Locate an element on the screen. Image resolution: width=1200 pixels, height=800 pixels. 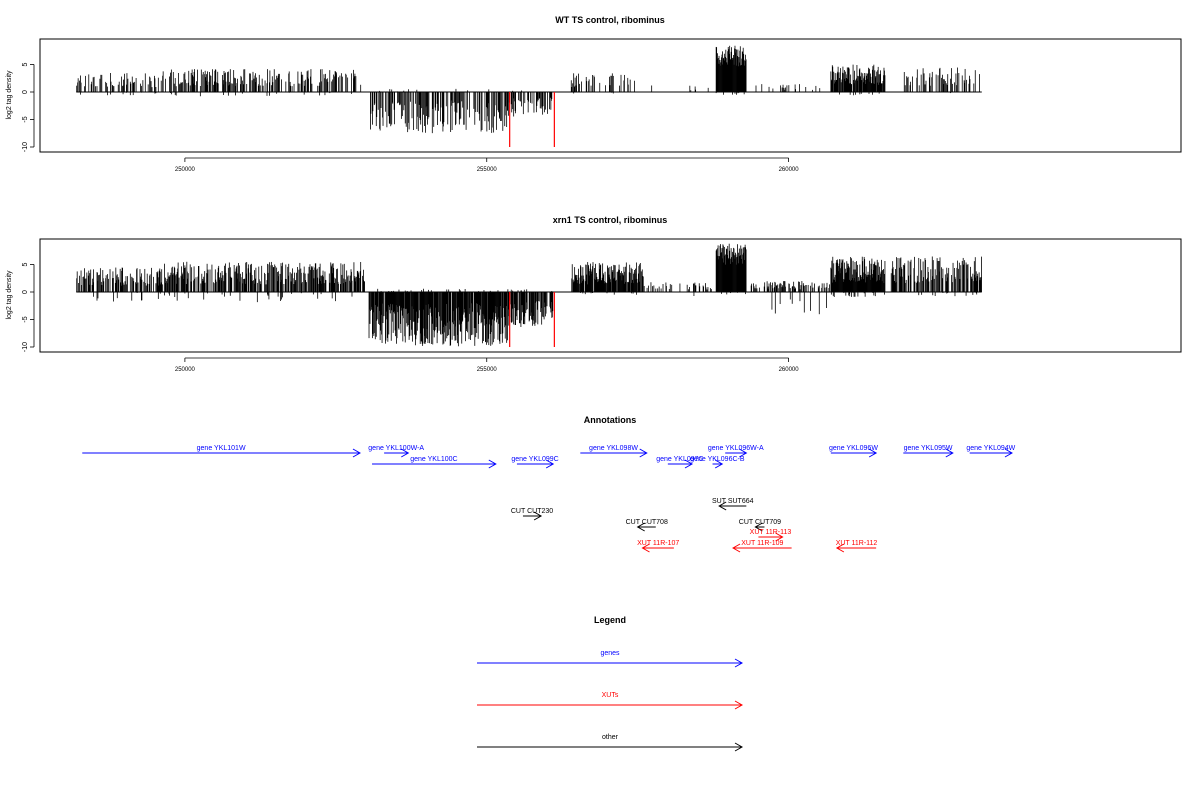
annotation-label: SUT SUT664 is located at coordinates (733, 501).